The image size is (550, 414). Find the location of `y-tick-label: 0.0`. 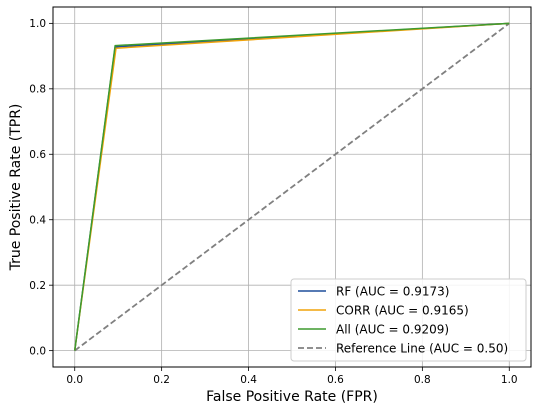

y-tick-label: 0.0 is located at coordinates (37, 351).